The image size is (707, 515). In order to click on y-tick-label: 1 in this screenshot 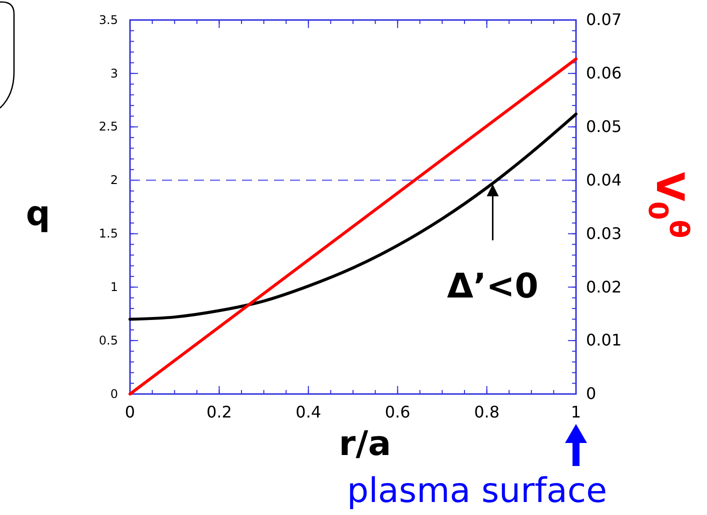, I will do `click(114, 287)`.